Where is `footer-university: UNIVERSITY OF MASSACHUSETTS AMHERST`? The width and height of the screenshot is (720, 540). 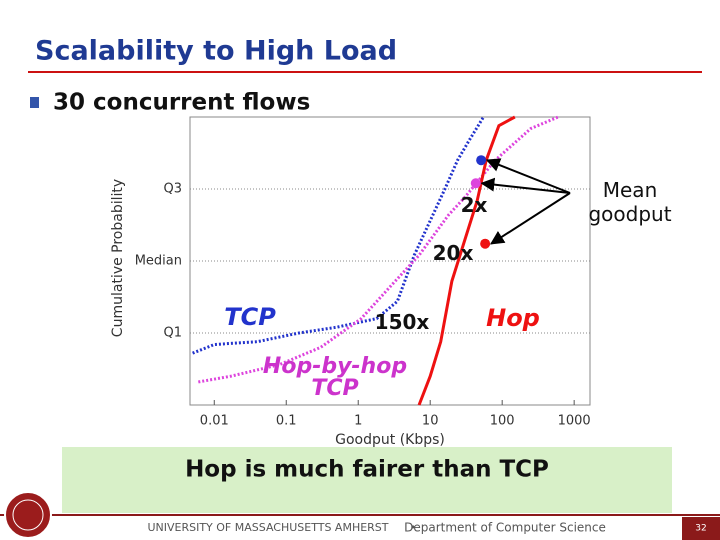
footer-university: UNIVERSITY OF MASSACHUSETTS AMHERST is located at coordinates (267, 527).